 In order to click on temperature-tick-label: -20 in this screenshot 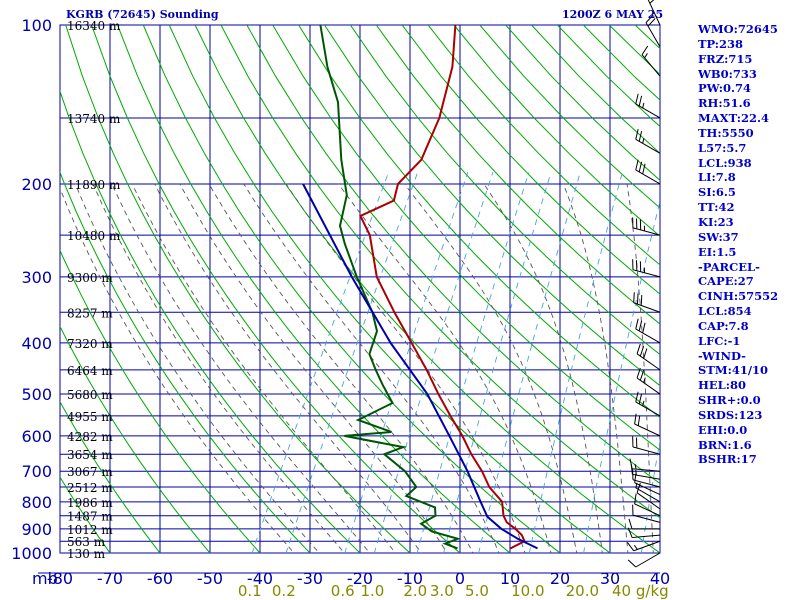, I will do `click(360, 578)`.